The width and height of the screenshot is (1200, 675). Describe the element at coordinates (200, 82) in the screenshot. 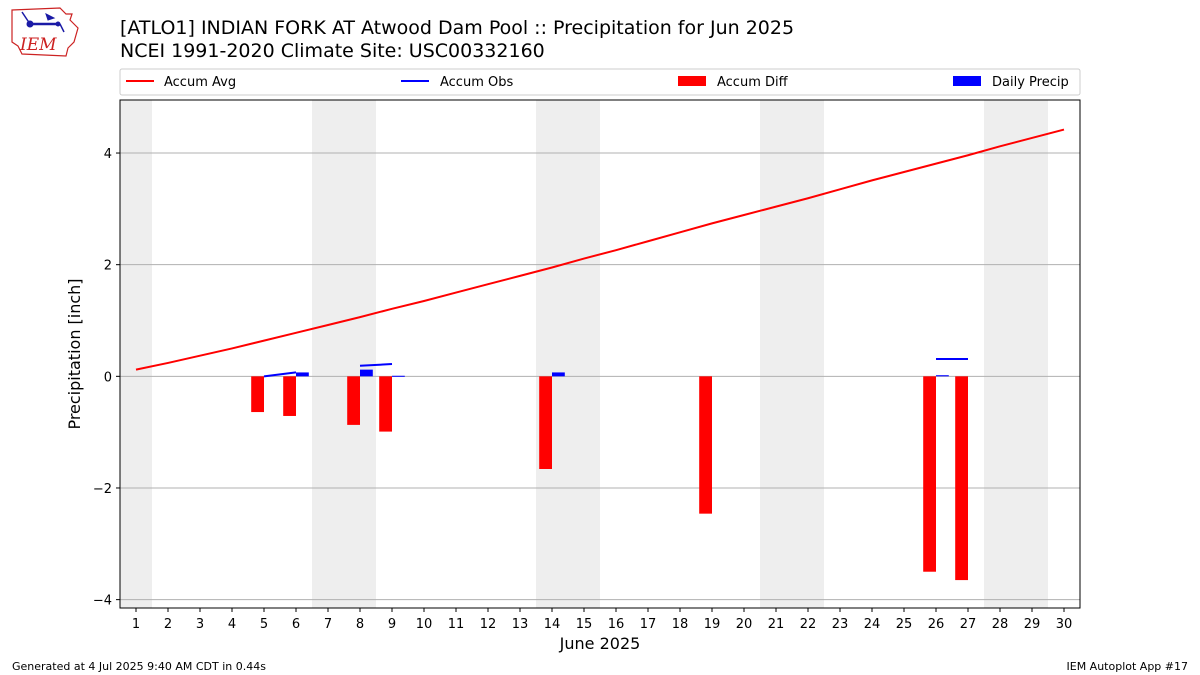

I see `legend-label-accum-avg: Accum Avg` at that location.